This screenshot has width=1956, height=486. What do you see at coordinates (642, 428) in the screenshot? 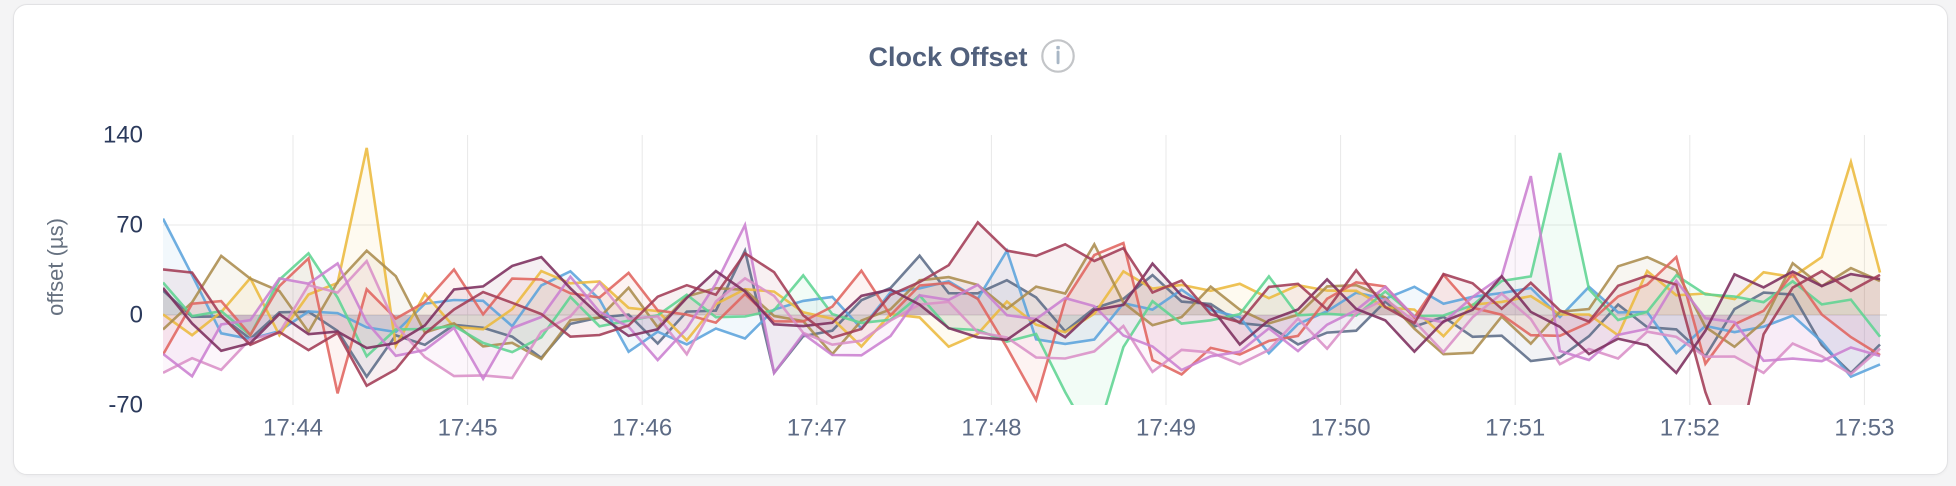
I see `svg-text: 17:46` at bounding box center [642, 428].